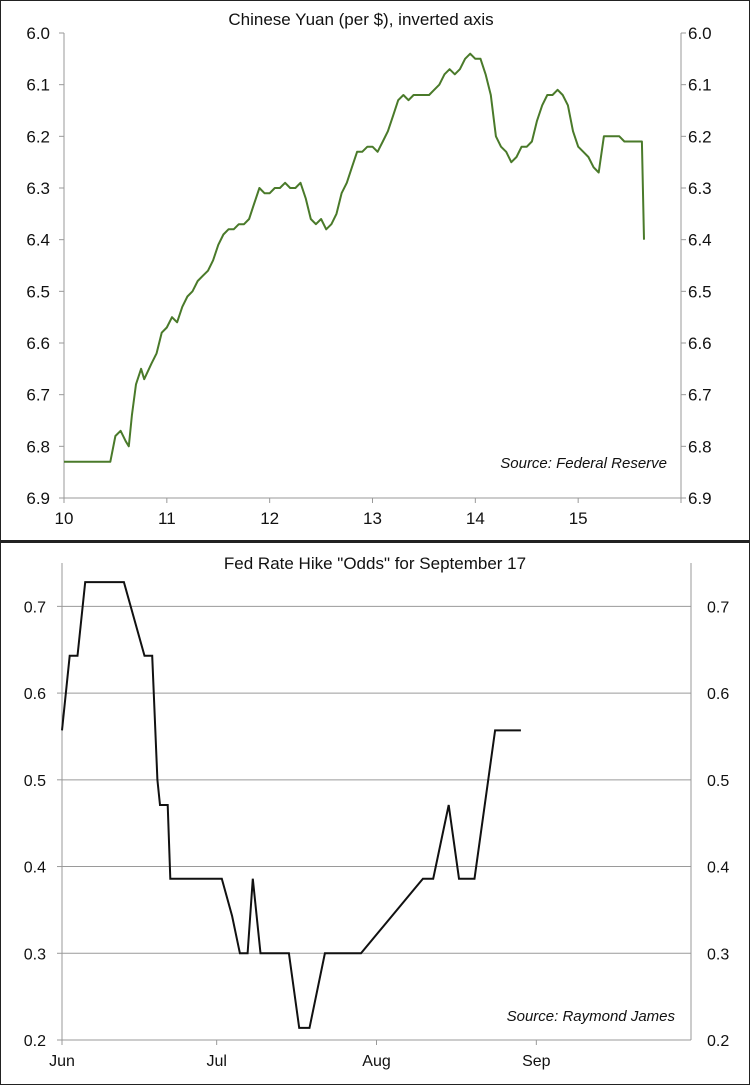 The image size is (750, 1085). I want to click on y-tick-label: 6.8, so click(38, 446).